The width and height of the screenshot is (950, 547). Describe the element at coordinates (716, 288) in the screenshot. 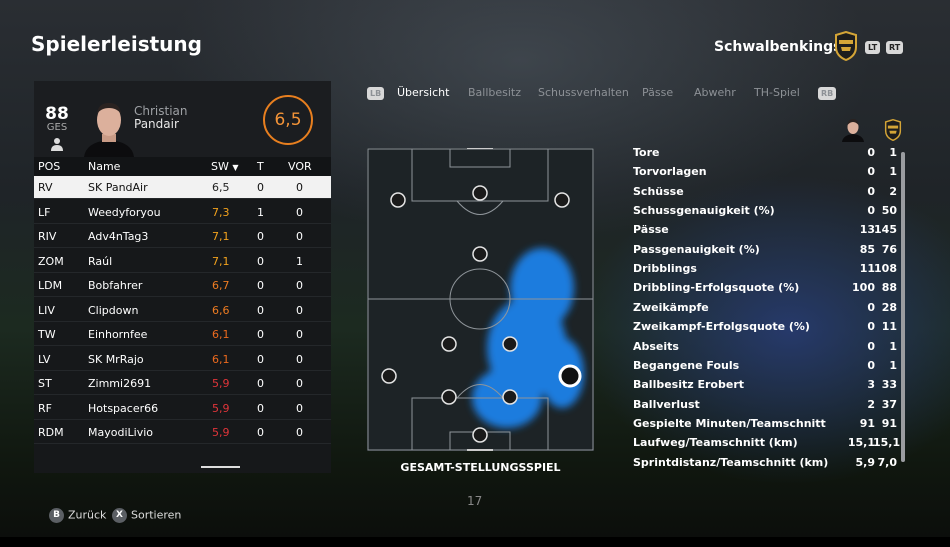

I see `stat-label: Dribbling-Erfolgsquote (%)` at that location.